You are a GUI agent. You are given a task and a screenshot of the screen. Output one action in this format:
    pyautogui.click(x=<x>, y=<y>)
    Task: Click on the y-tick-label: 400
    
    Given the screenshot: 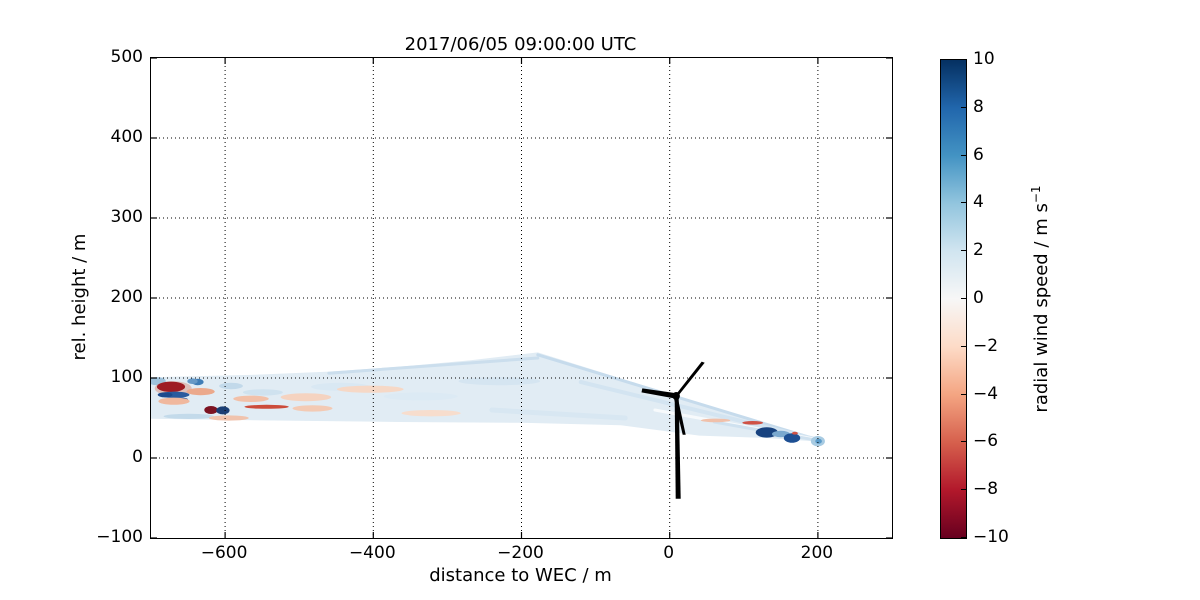 What is the action you would take?
    pyautogui.click(x=126, y=137)
    